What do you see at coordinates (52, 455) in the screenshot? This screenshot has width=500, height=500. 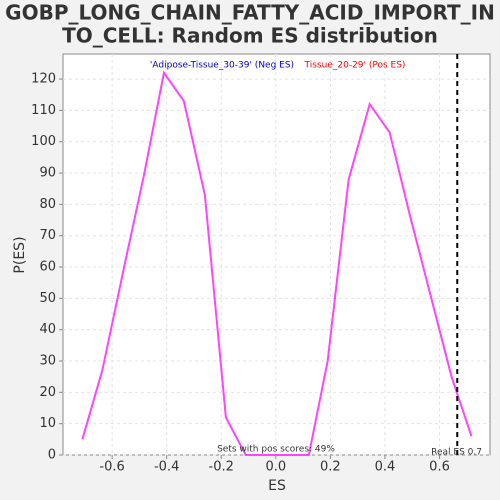 I see `y-tick-label: 0` at bounding box center [52, 455].